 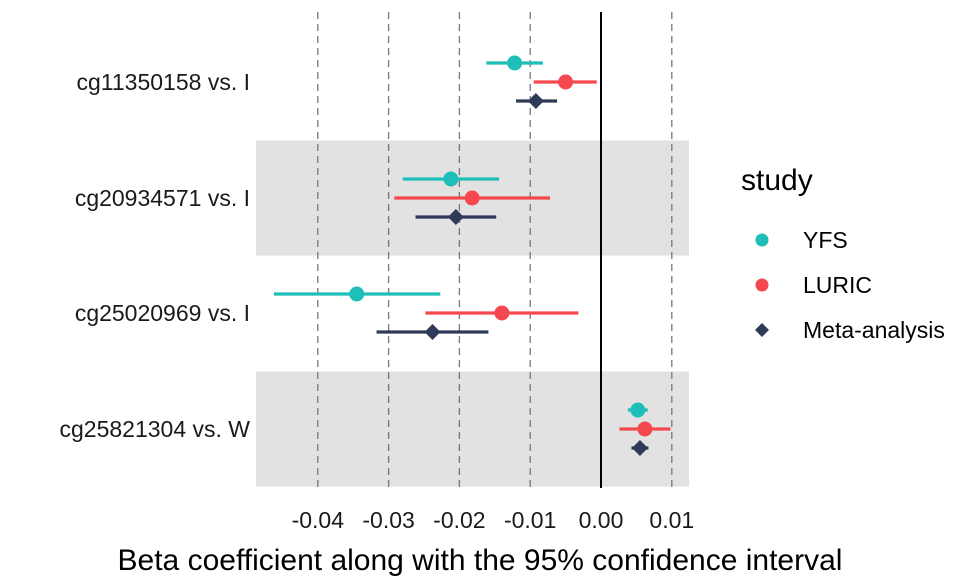 What do you see at coordinates (601, 520) in the screenshot?
I see `x-tick-label: 0.00` at bounding box center [601, 520].